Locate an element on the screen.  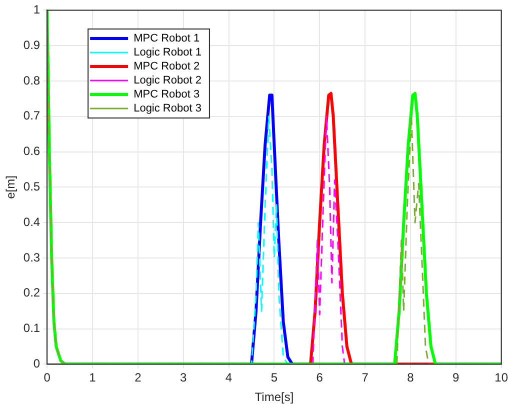
y-tick-label: 0 is located at coordinates (36, 363).